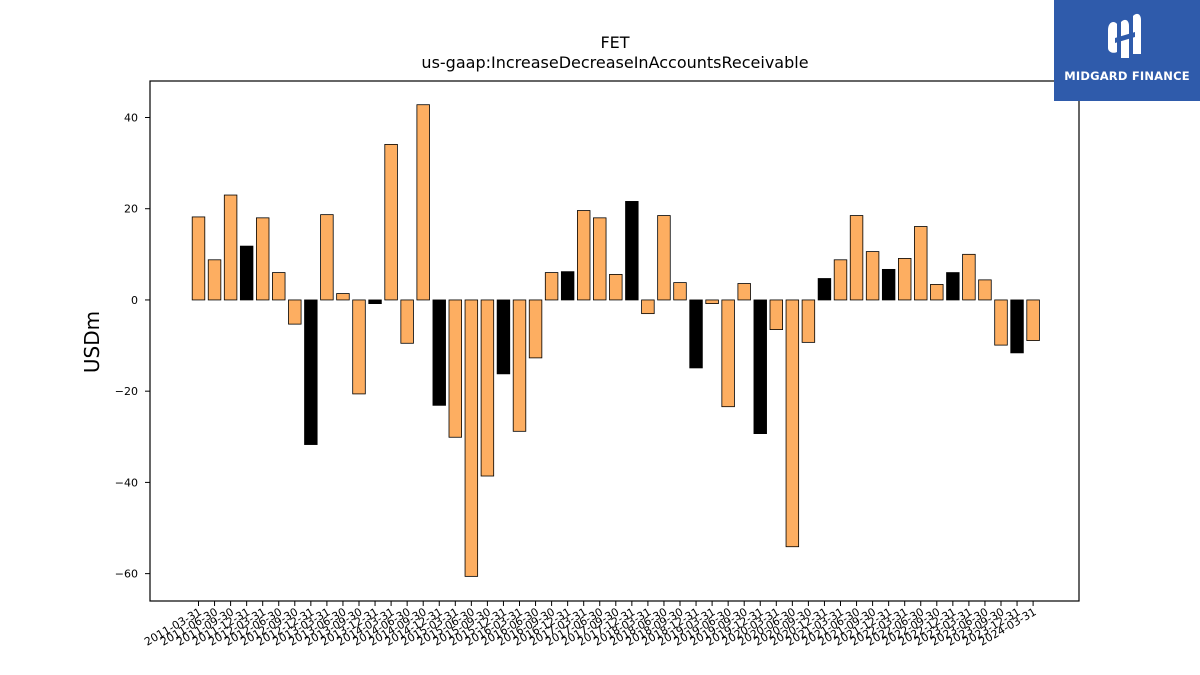  I want to click on y-tick-label: 40, so click(131, 117).